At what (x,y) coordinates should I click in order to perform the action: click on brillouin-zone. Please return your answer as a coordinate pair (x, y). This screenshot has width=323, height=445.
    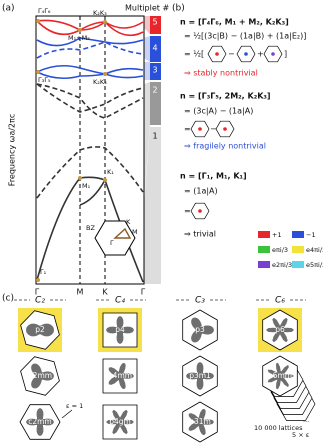
    Looking at the image, I should click on (115, 238).